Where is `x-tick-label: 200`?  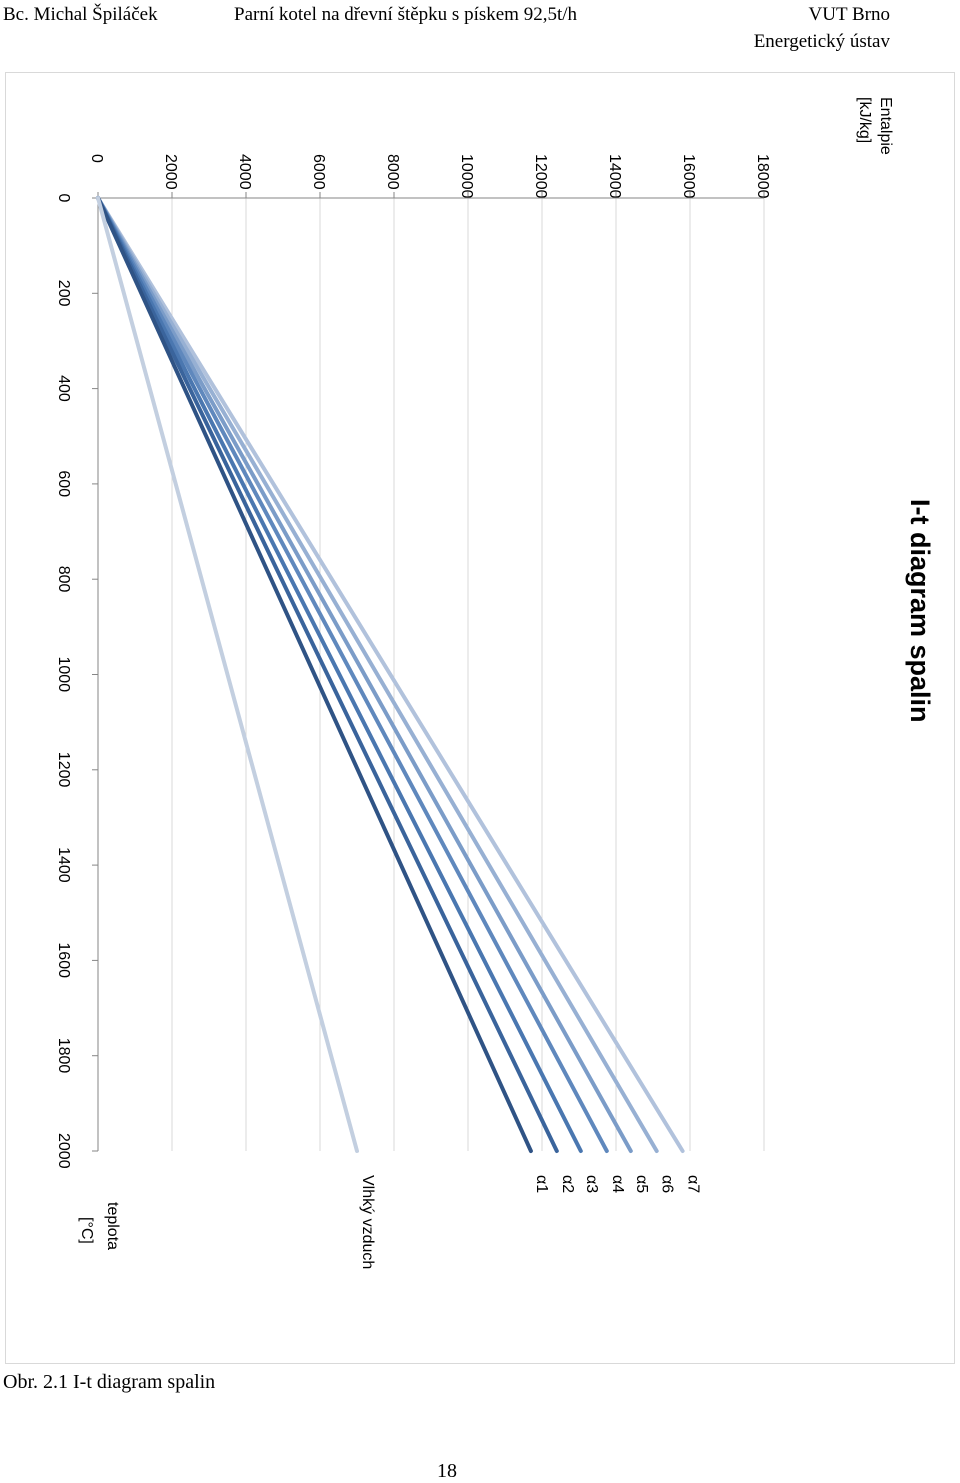 x-tick-label: 200 is located at coordinates (63, 293).